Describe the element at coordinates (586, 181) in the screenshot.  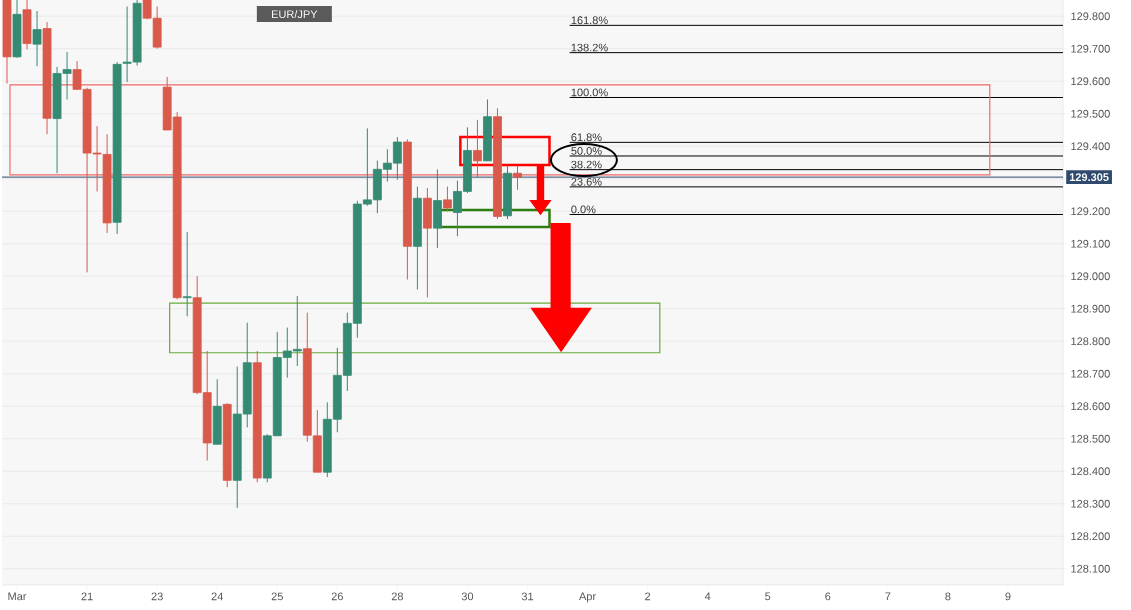
I see `annotation: 23.6%` at that location.